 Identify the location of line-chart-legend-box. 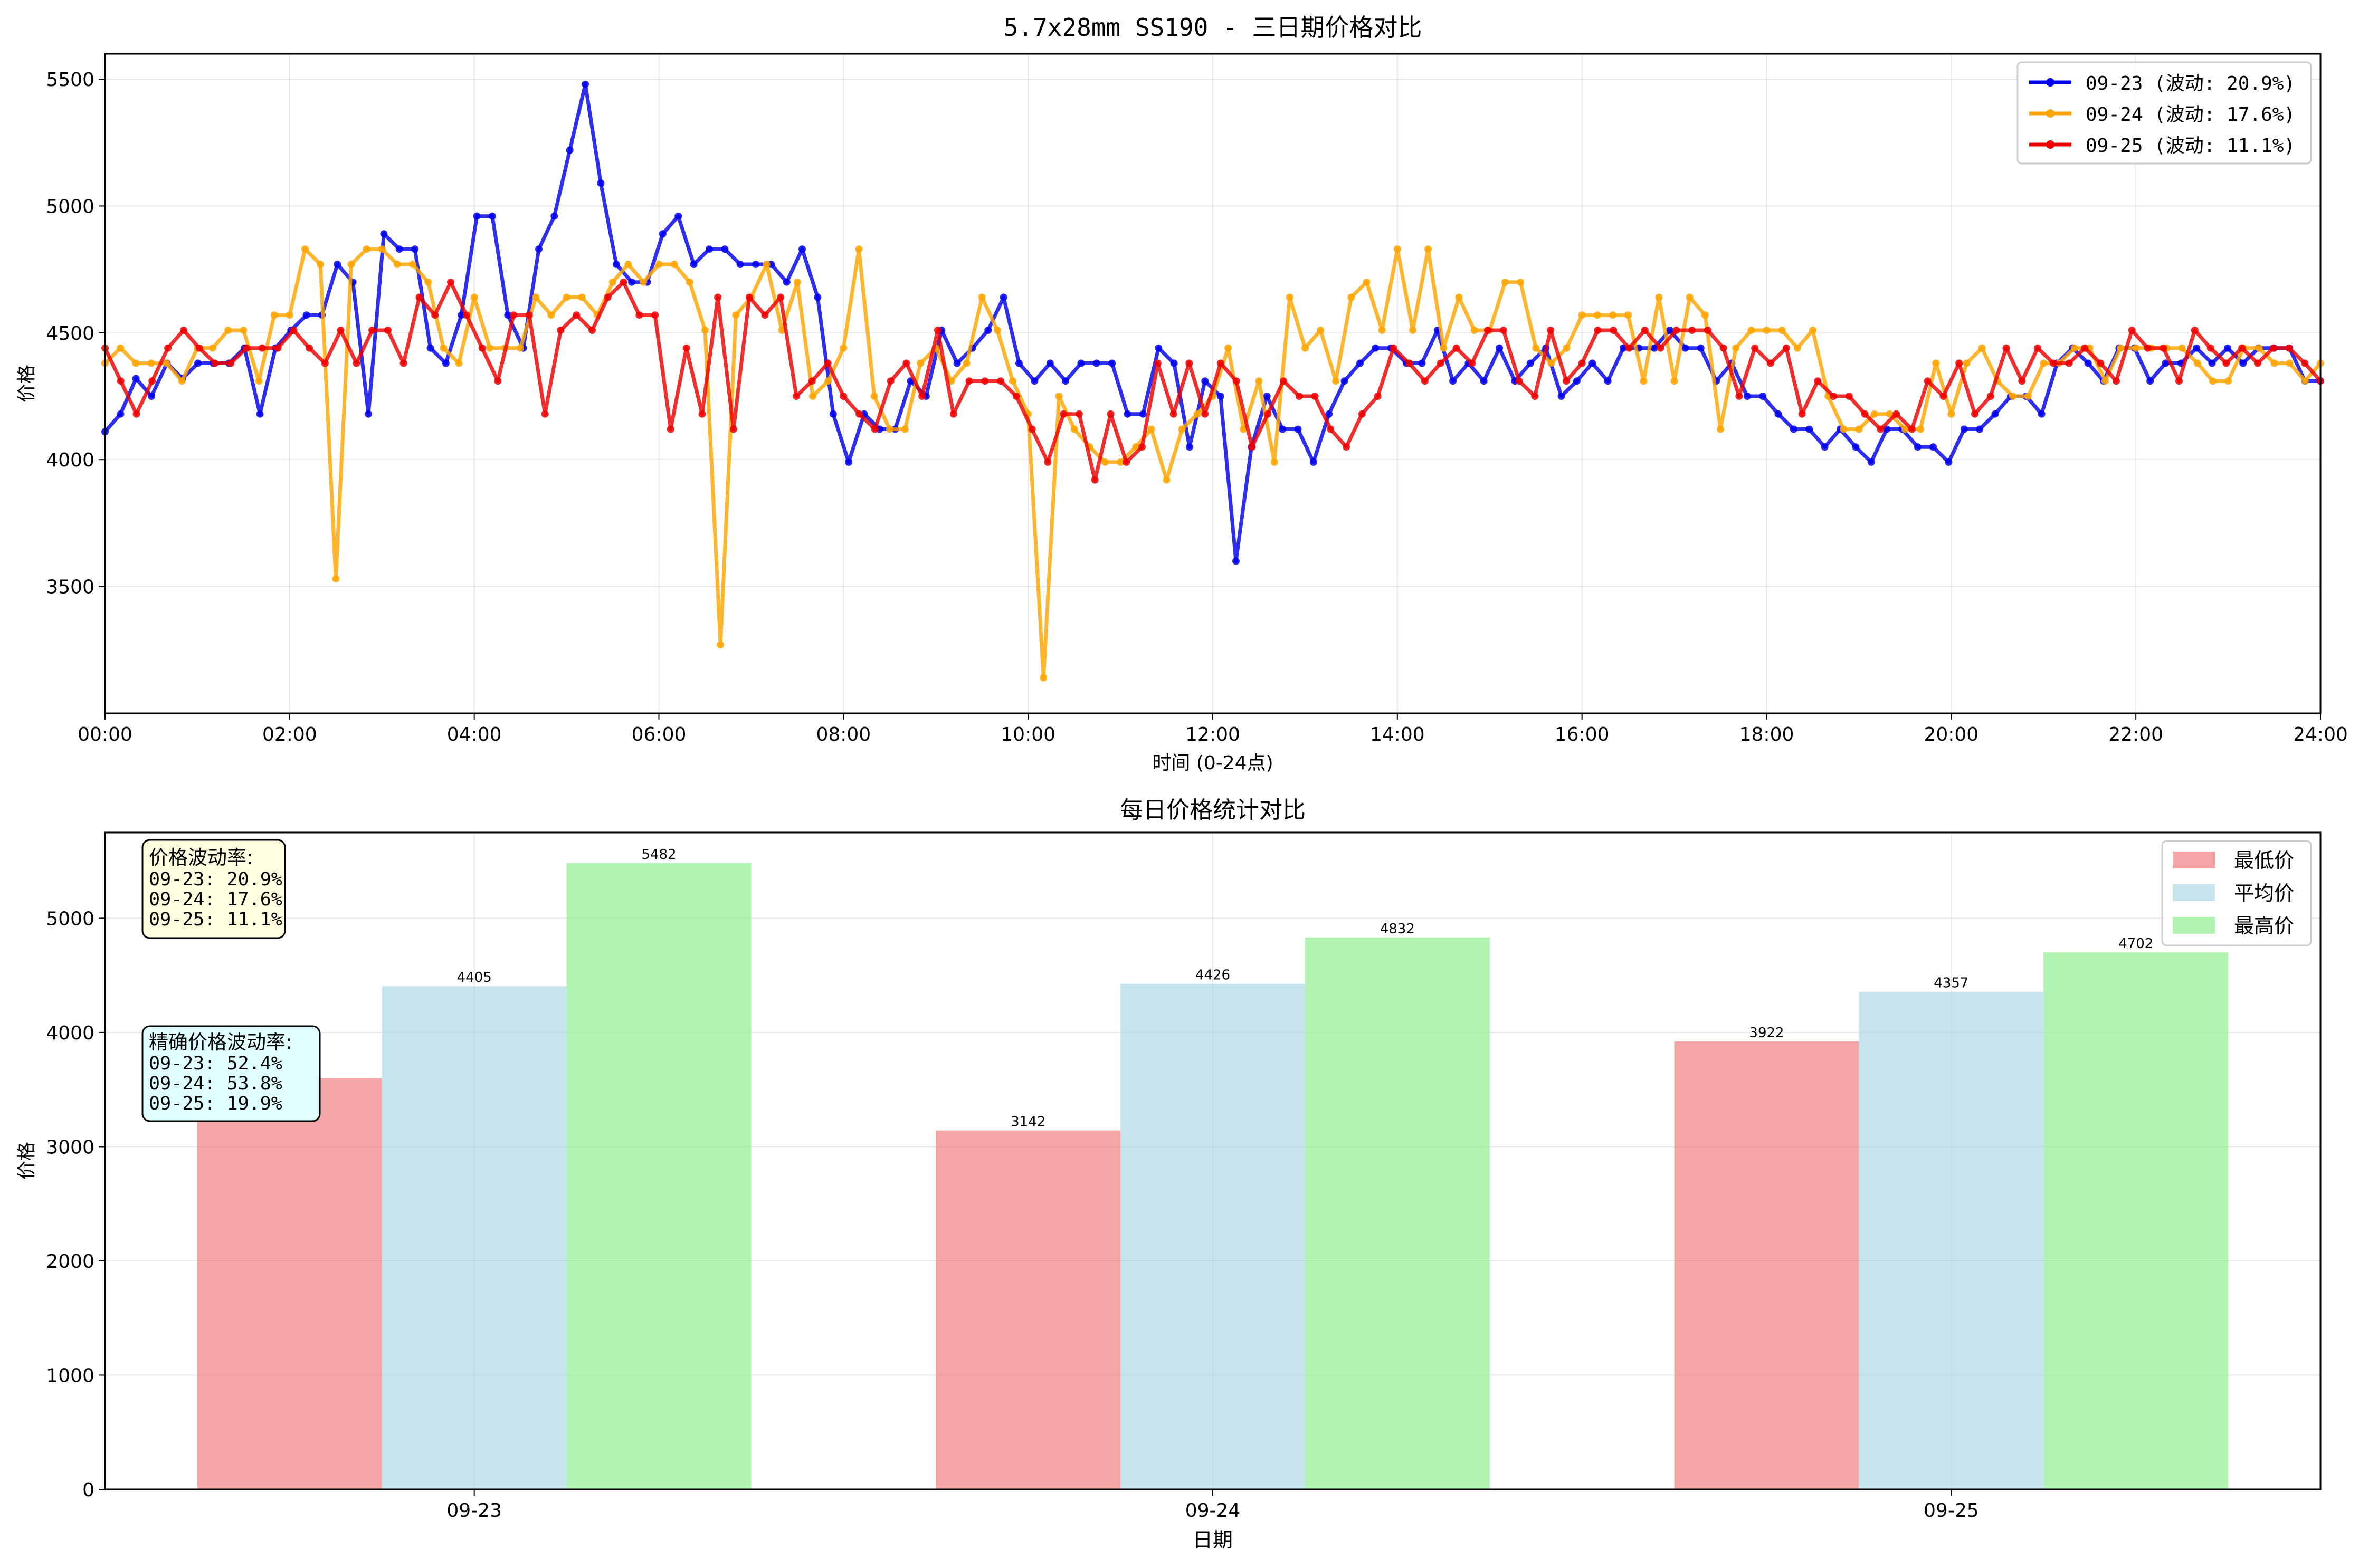
(2164, 113).